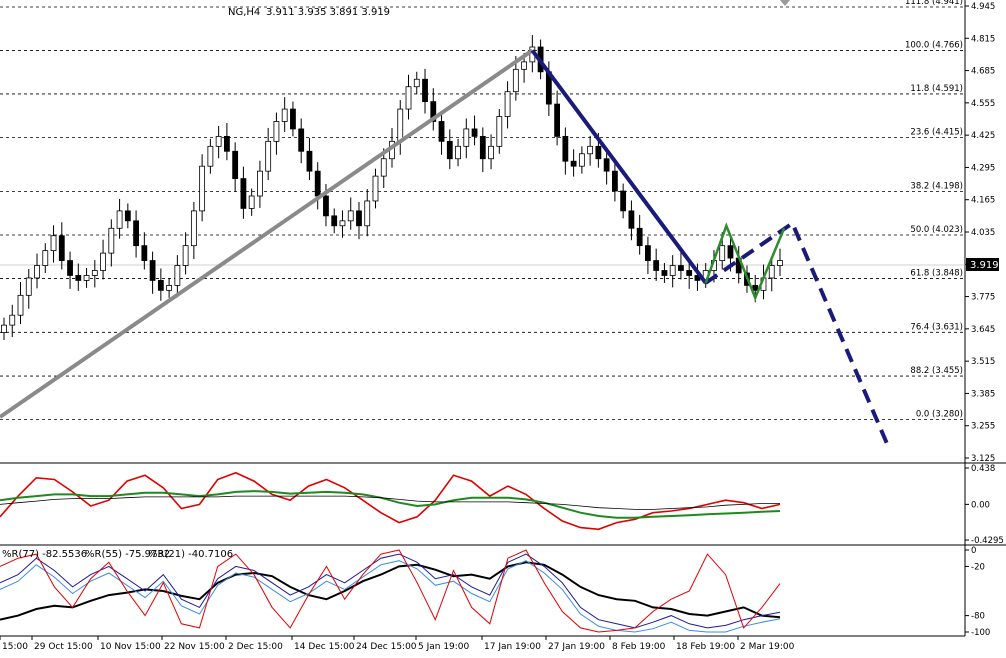 This screenshot has width=1006, height=658. What do you see at coordinates (934, 3) in the screenshot?
I see `fib-level-label: 111.8 (4.941)` at bounding box center [934, 3].